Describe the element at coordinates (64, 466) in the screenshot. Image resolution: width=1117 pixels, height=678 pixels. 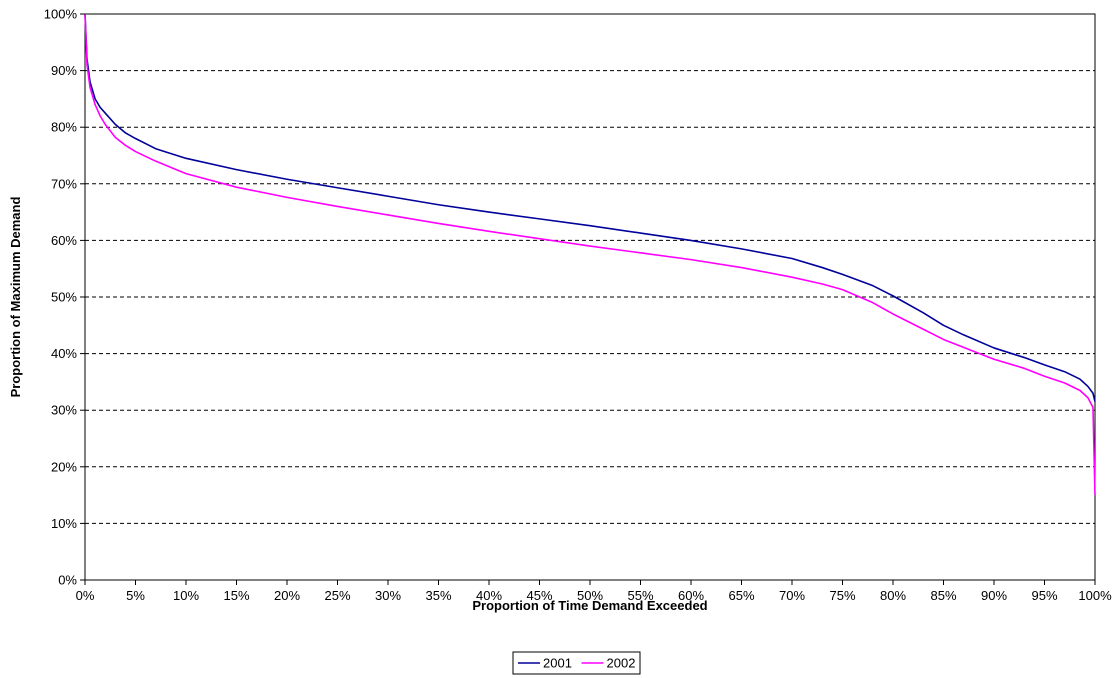
I see `y-tick-label: 20%` at that location.